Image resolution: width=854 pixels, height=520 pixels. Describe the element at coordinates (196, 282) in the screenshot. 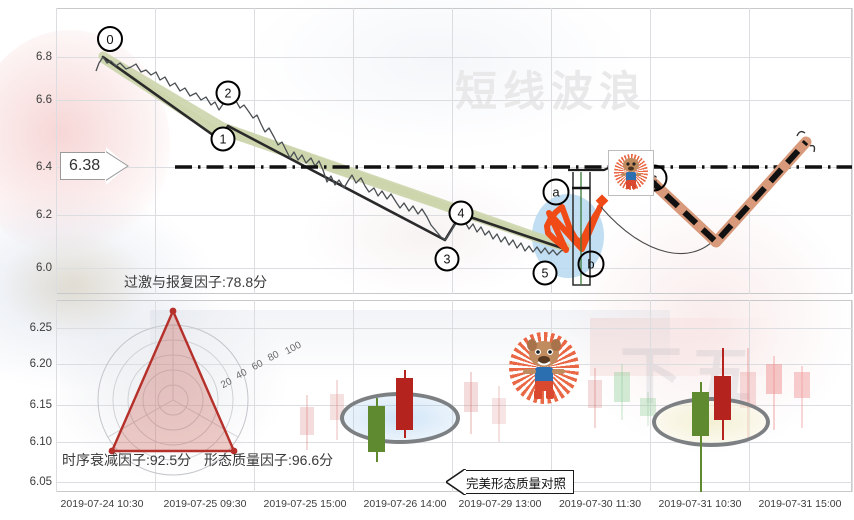

I see `upper-factor-text: 过激与报复因子:78.8分` at that location.